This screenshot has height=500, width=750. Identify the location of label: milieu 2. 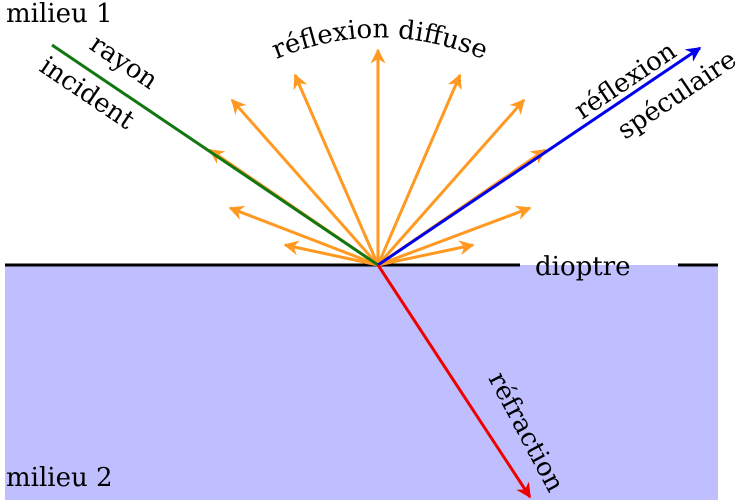
(59, 478).